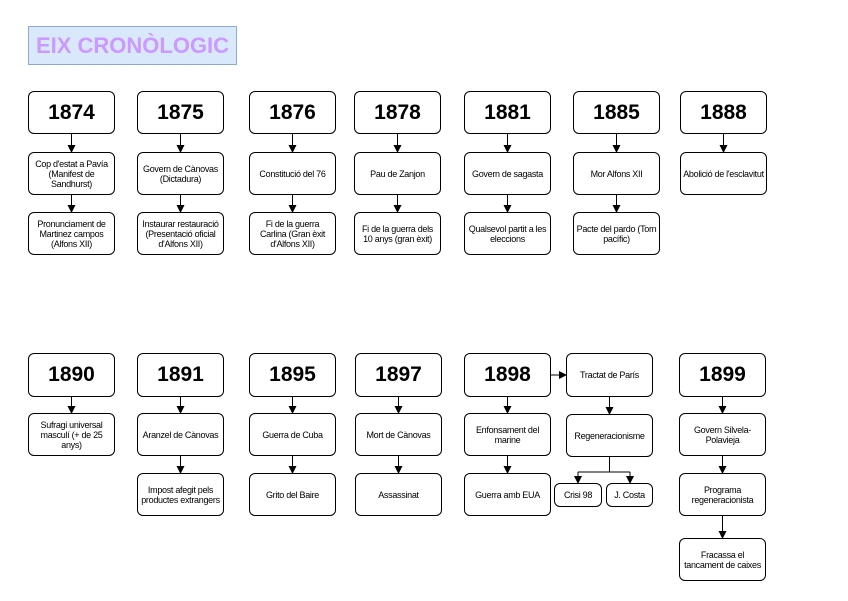 Image resolution: width=848 pixels, height=601 pixels. I want to click on event-box: Govern Silvela-Polavieja, so click(722, 434).